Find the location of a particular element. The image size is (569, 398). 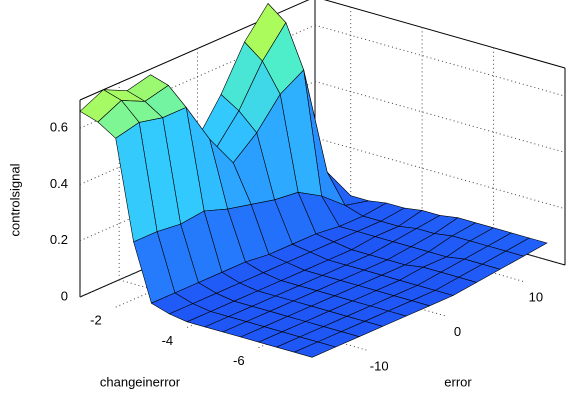

x-tick-label: -4 is located at coordinates (168, 340).